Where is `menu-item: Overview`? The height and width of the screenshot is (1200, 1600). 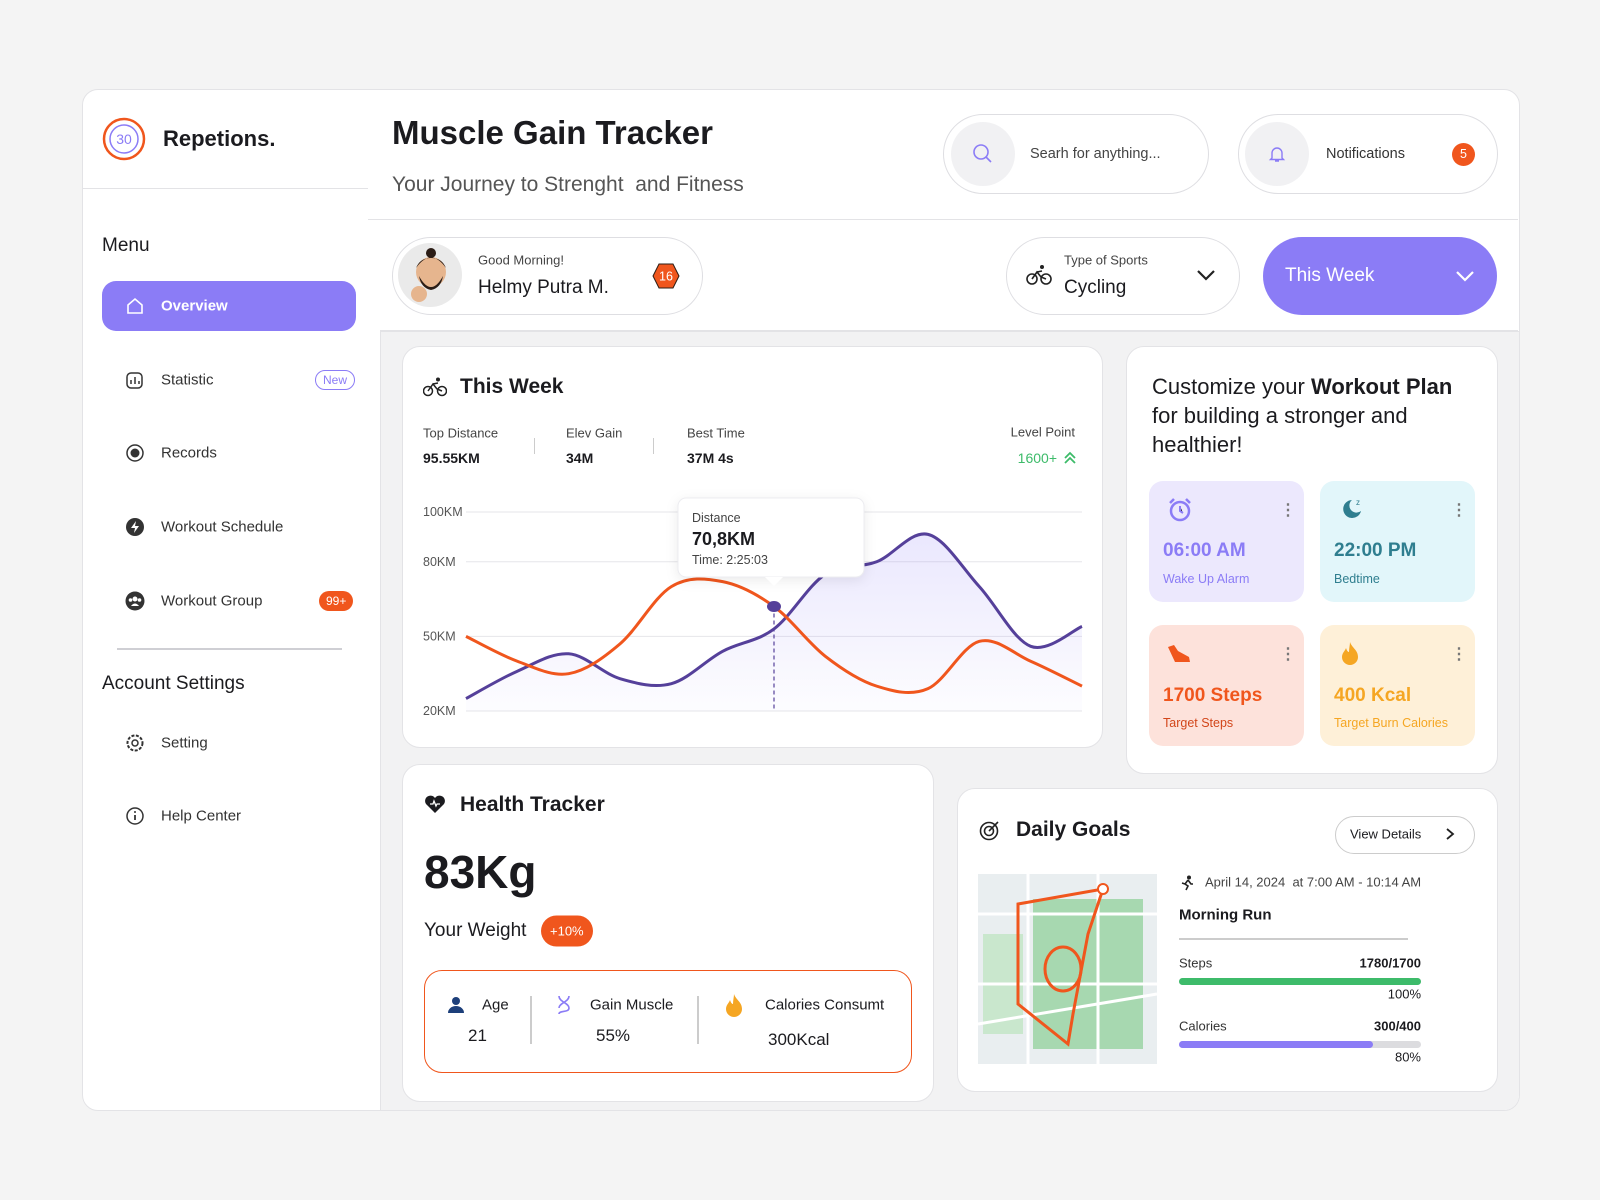
menu-item: Overview is located at coordinates (194, 306).